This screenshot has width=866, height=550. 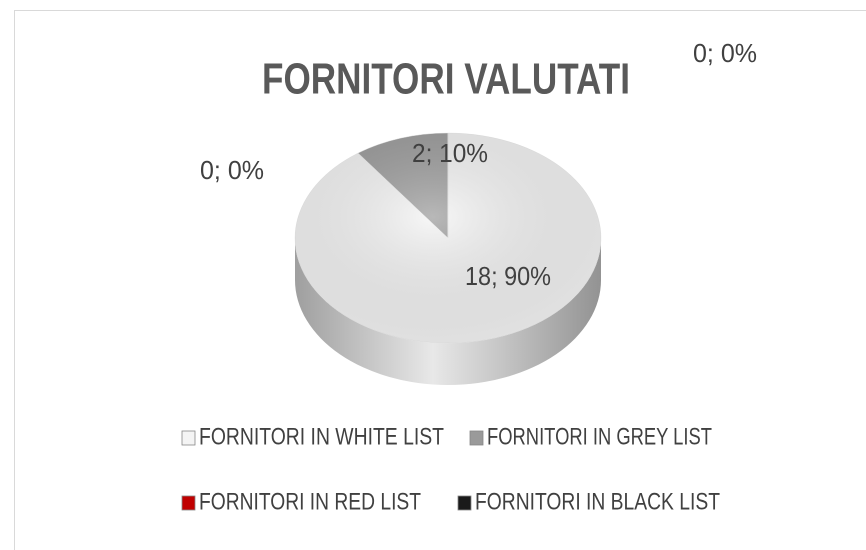 I want to click on chart-title: FORNITORI VALUTATI, so click(x=446, y=79).